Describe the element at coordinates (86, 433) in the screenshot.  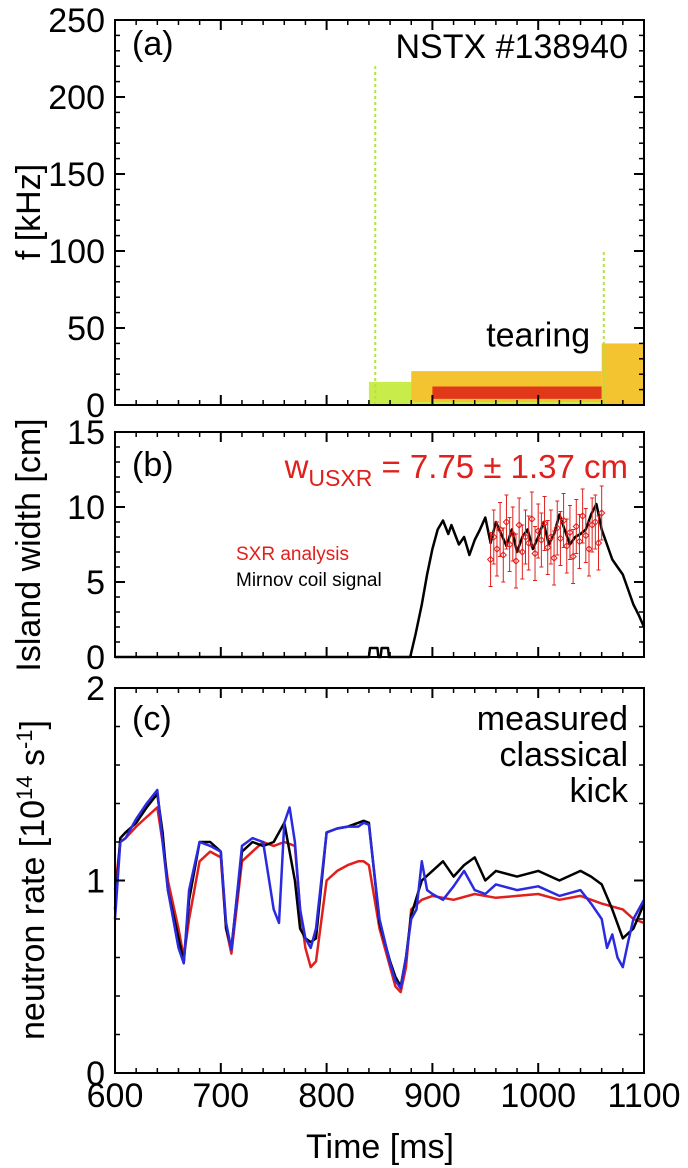
I see `ytick-label: 15` at that location.